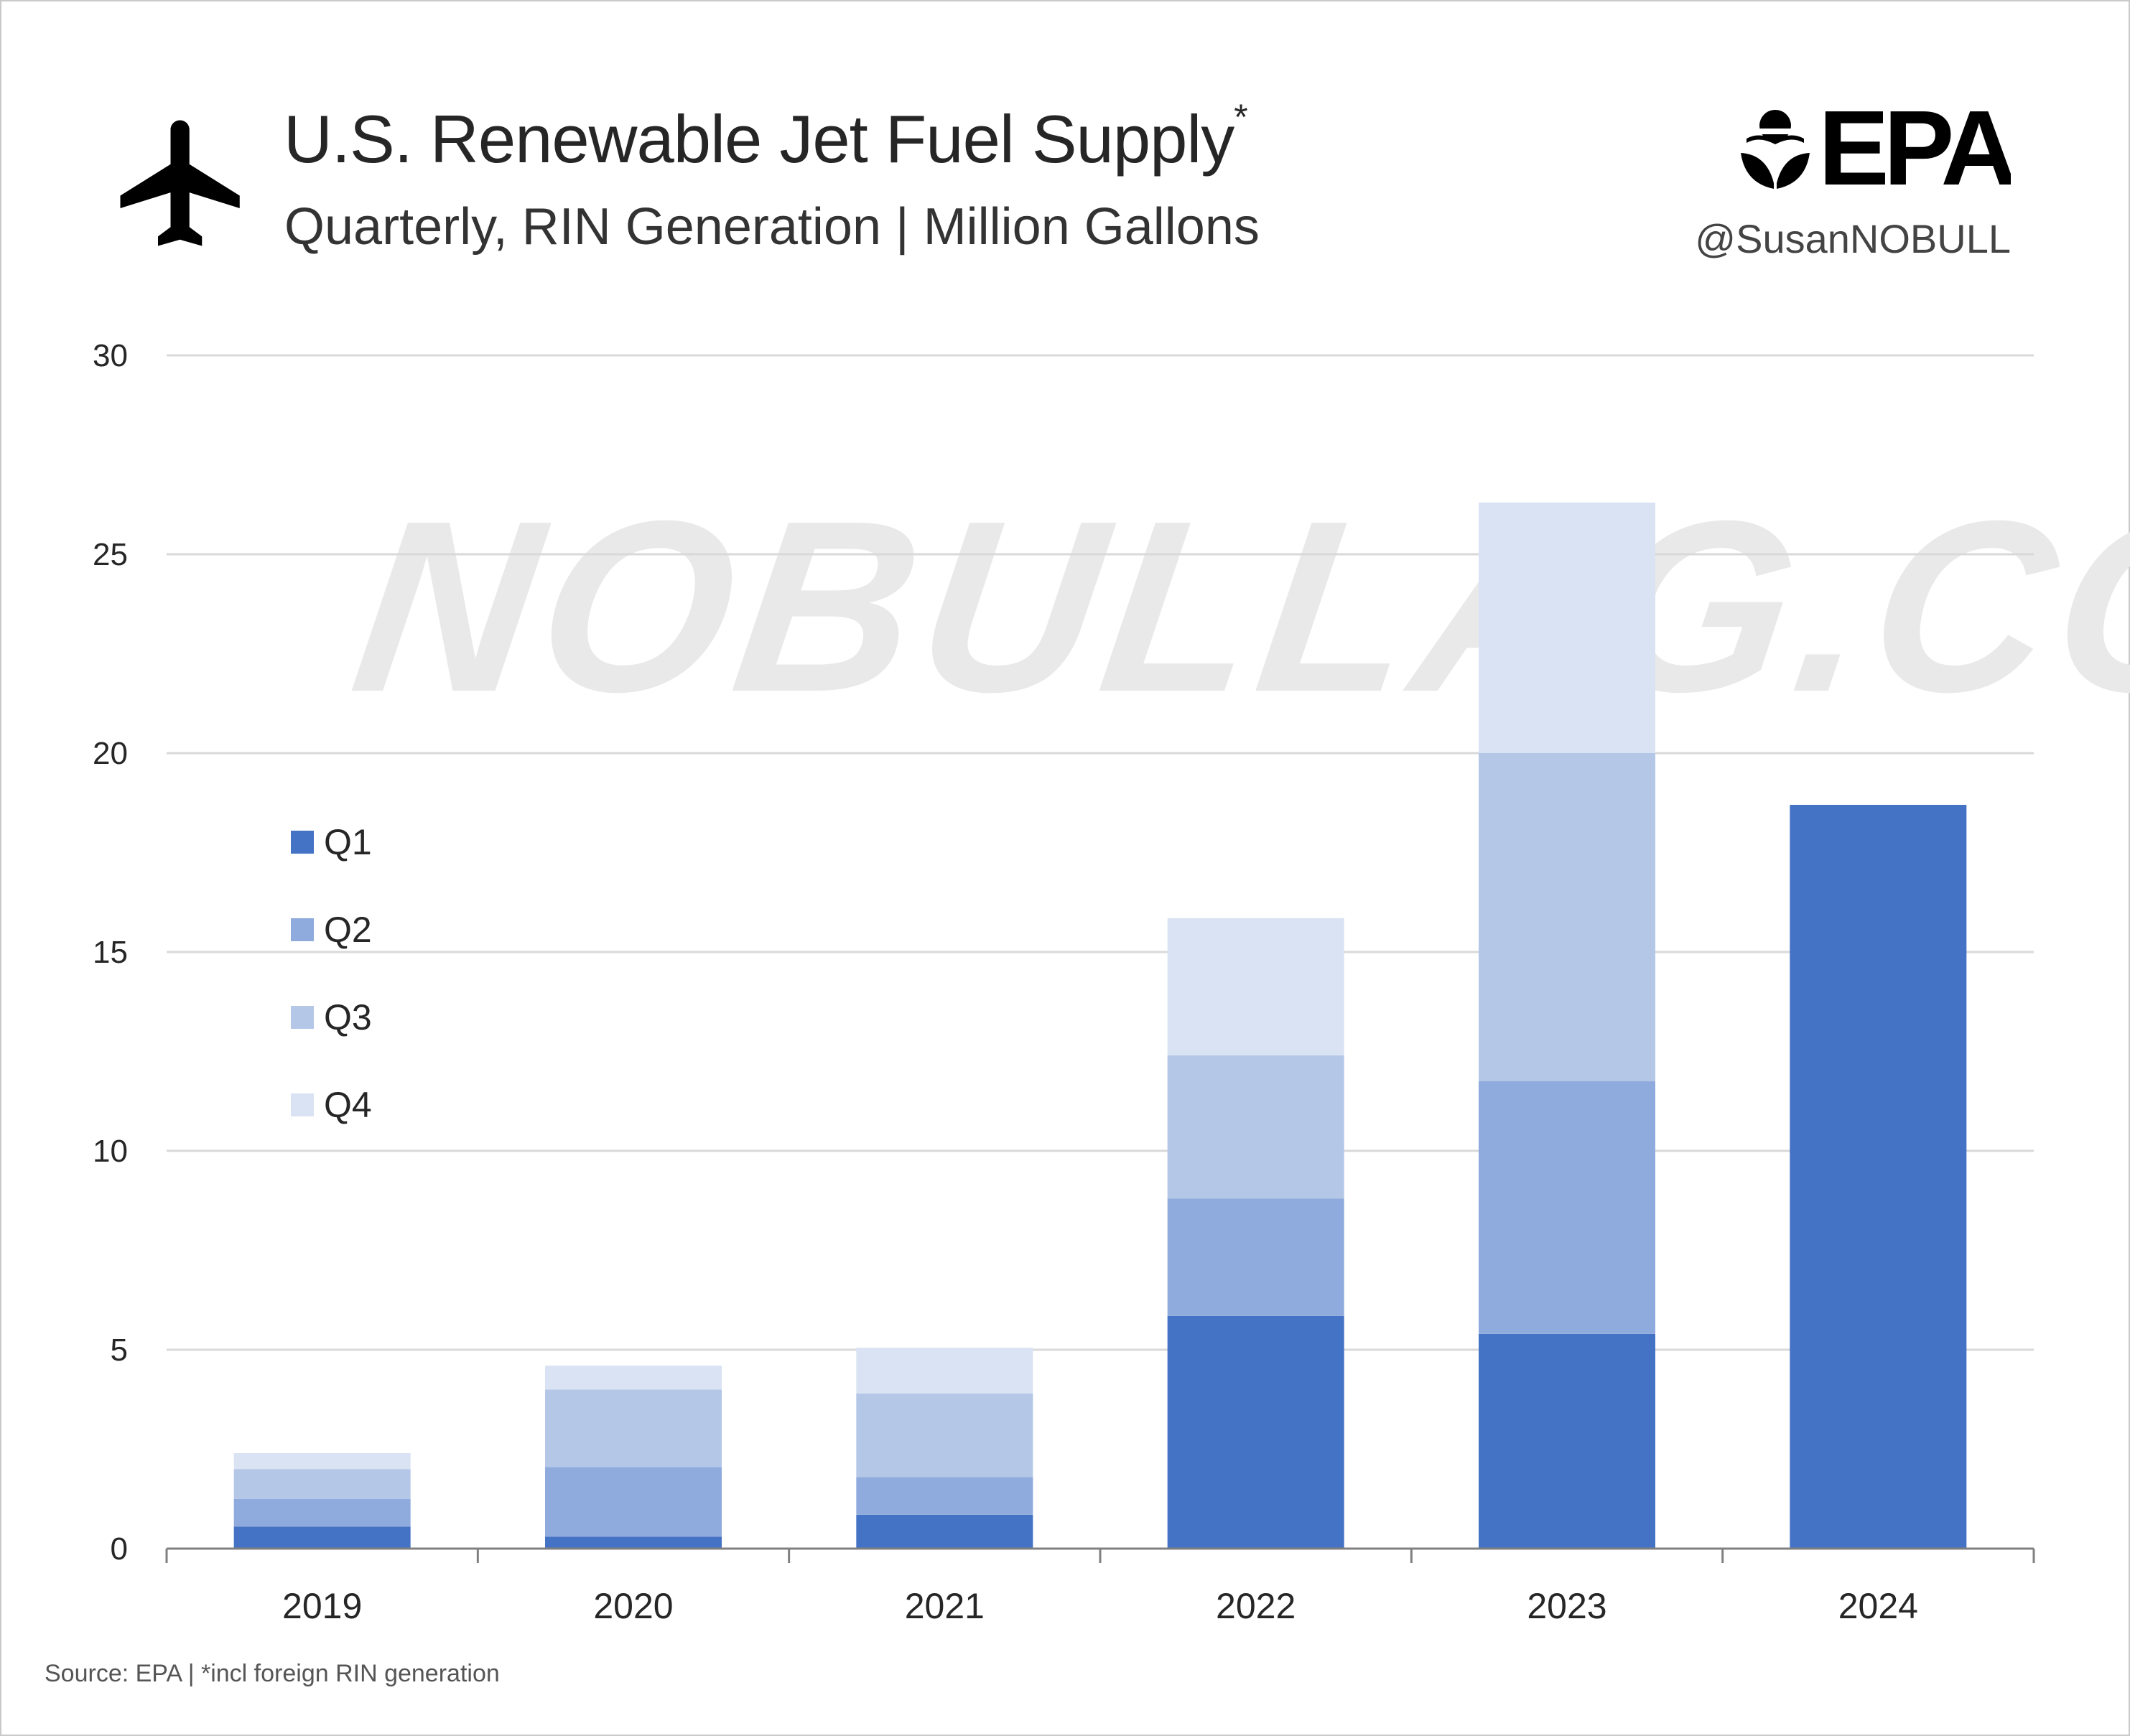 Image resolution: width=2130 pixels, height=1736 pixels. I want to click on x-tick-label-2019: 2019, so click(322, 1606).